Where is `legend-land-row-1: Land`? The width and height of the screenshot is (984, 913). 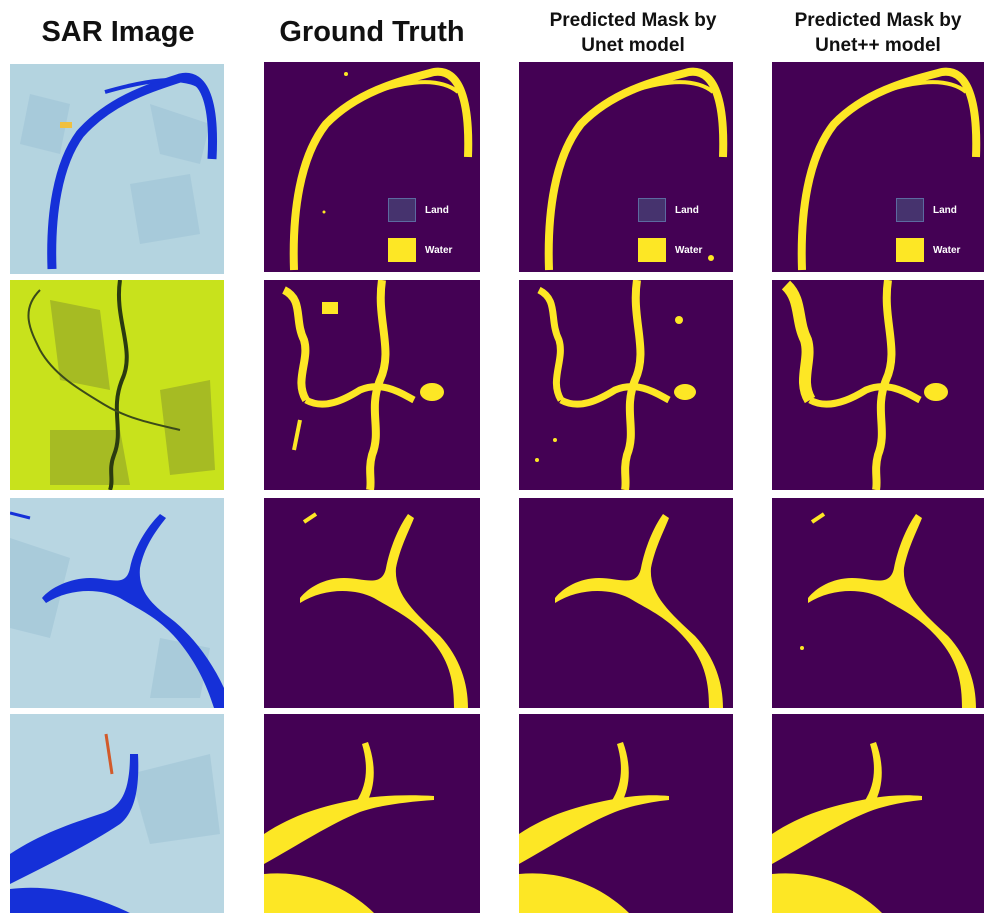
legend-land-row-1: Land is located at coordinates (418, 210).